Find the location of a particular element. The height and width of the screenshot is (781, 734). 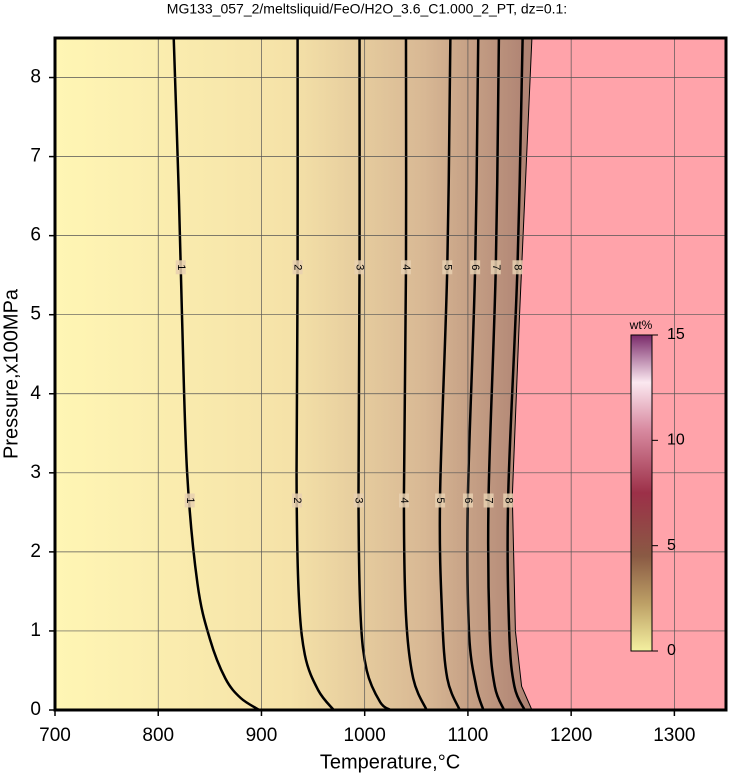

x-tick-label: 1300 is located at coordinates (674, 735).